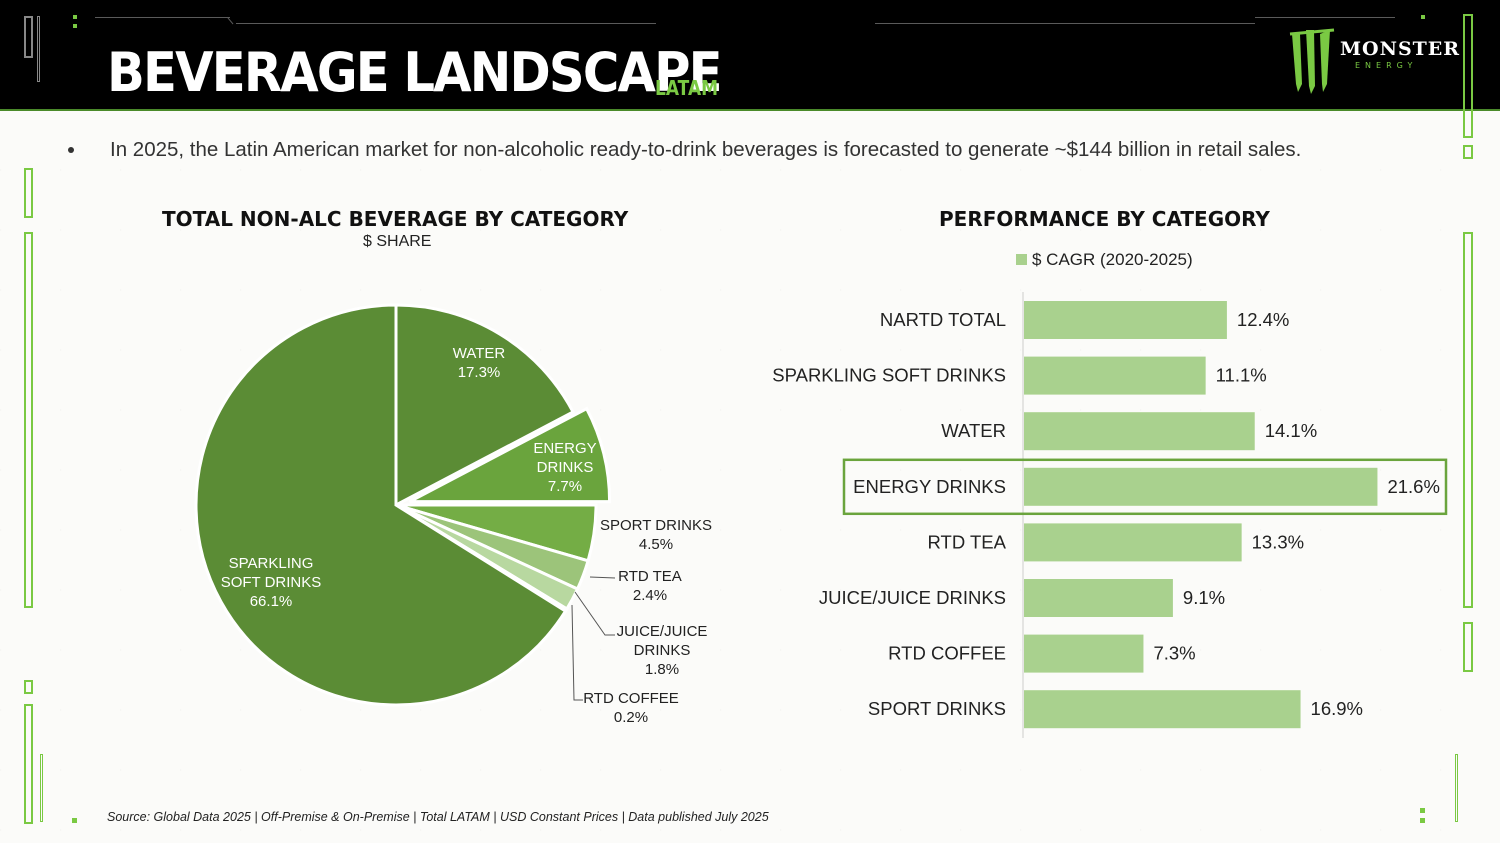  What do you see at coordinates (1174, 653) in the screenshot?
I see `bar-value-label: 7.3%` at bounding box center [1174, 653].